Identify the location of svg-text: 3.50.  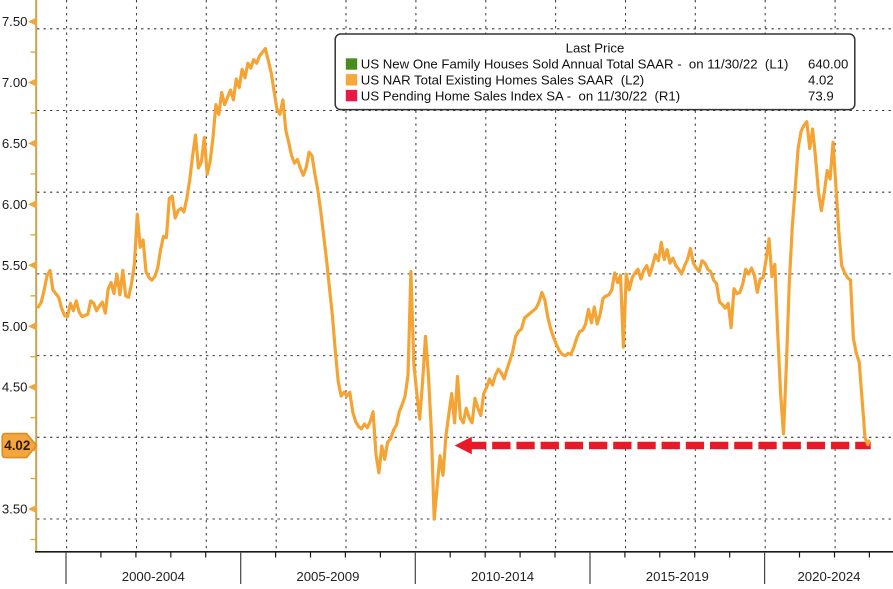
(15, 509).